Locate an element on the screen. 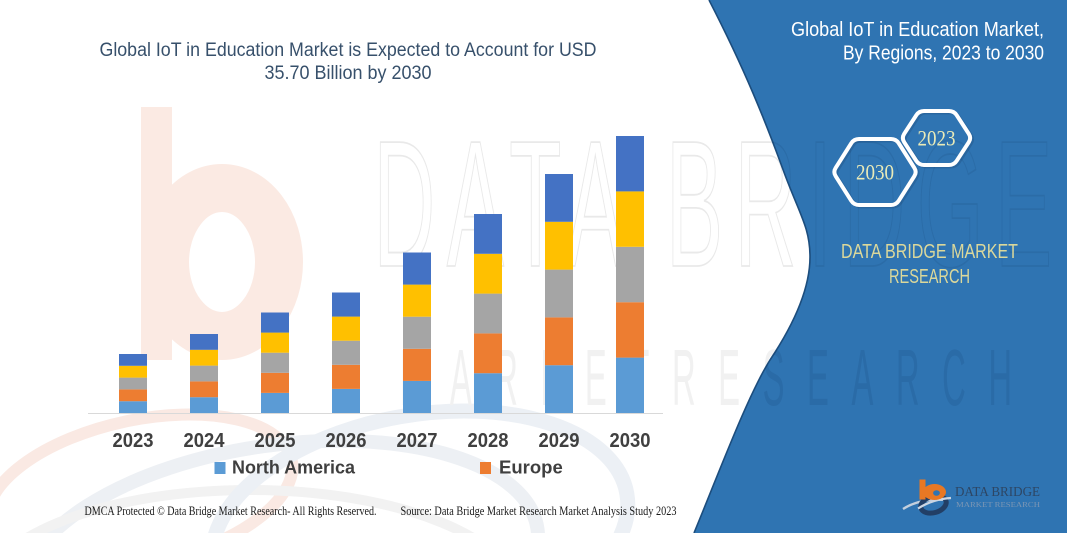 The image size is (1067, 533). svg-text: 2024 is located at coordinates (205, 441).